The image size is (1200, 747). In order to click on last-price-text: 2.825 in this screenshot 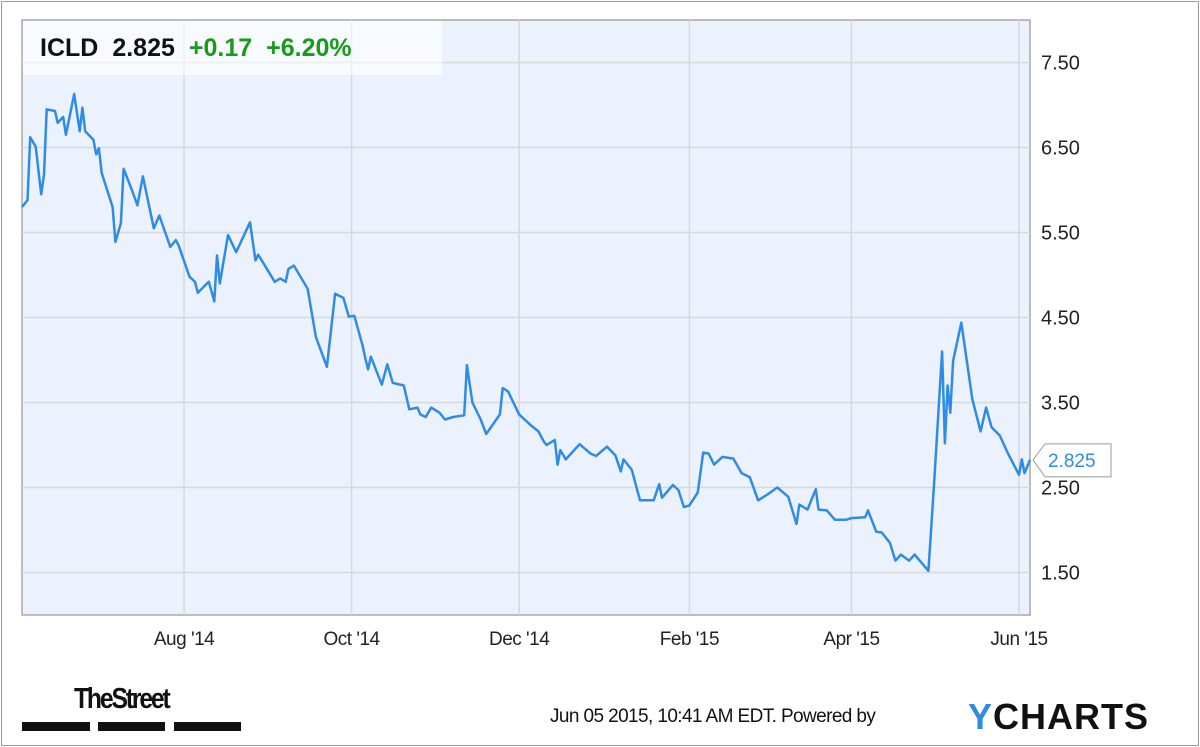, I will do `click(1072, 461)`.